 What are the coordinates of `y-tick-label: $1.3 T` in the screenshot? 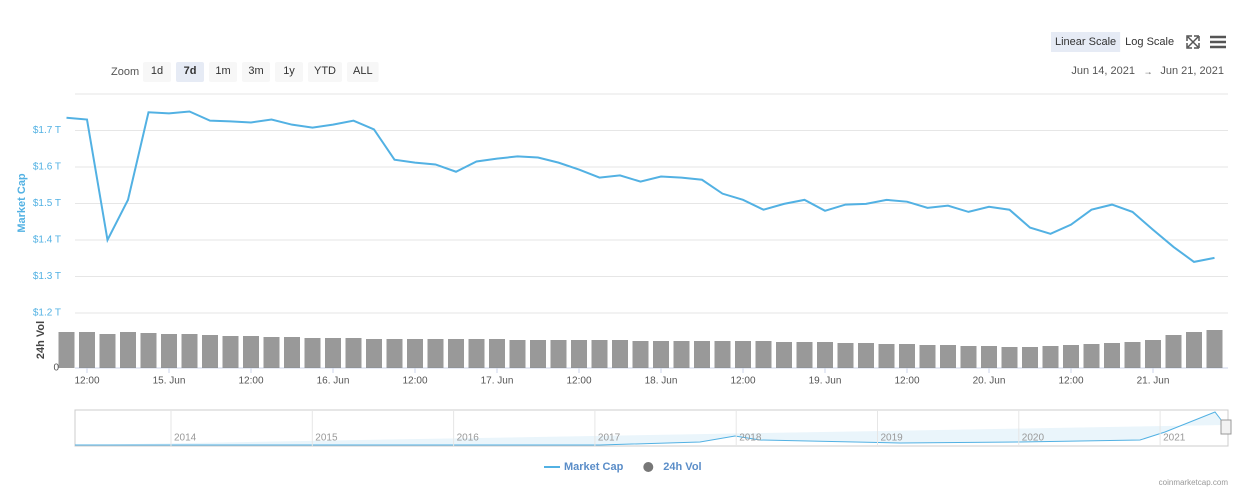 It's located at (47, 276).